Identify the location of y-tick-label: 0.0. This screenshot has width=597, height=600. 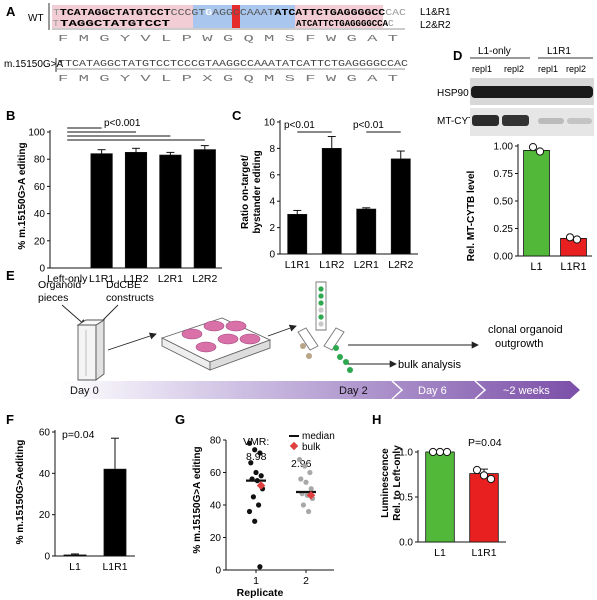
(406, 543).